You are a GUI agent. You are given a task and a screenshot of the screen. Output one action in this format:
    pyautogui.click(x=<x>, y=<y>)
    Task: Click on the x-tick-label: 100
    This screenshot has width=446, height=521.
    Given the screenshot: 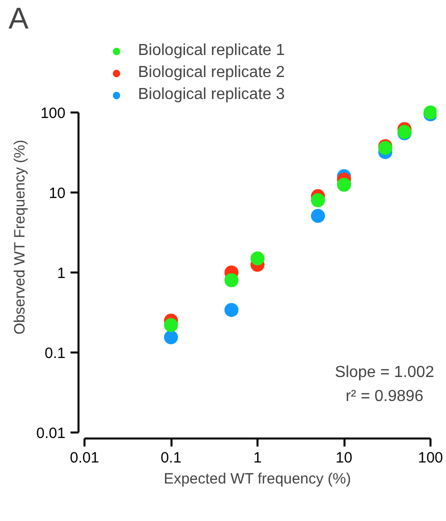 What is the action you would take?
    pyautogui.click(x=431, y=458)
    